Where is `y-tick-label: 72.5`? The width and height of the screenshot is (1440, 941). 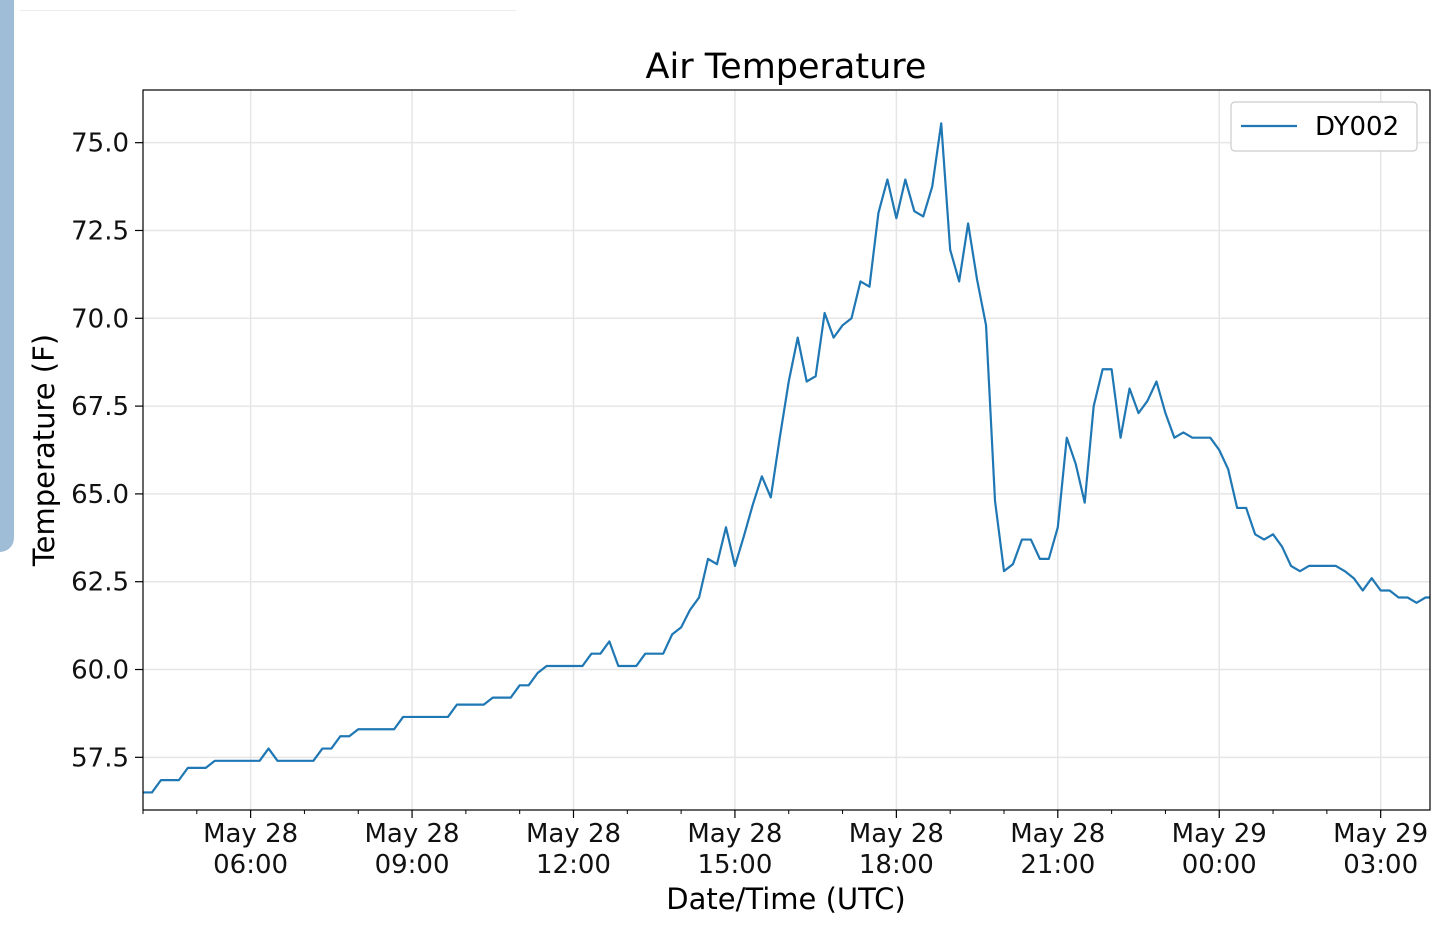 y-tick-label: 72.5 is located at coordinates (100, 231).